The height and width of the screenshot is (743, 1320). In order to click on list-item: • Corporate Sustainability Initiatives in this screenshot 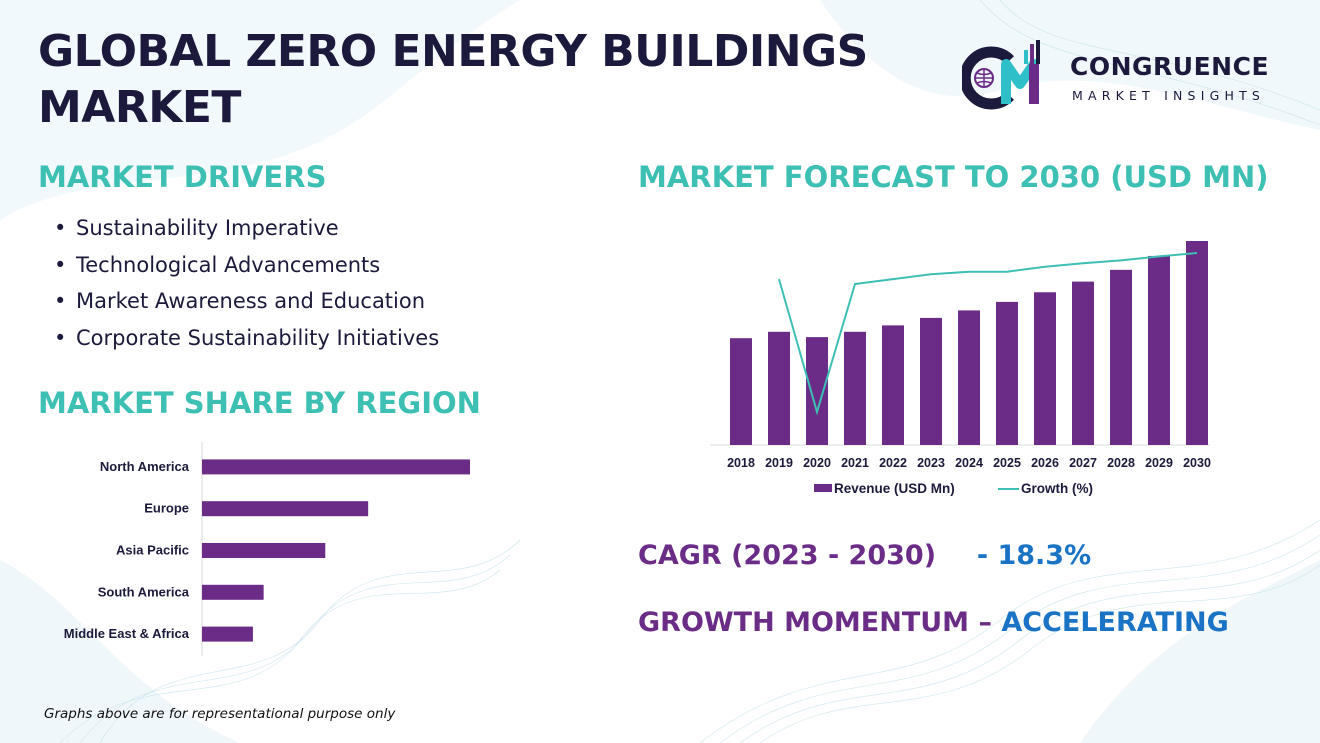, I will do `click(246, 338)`.